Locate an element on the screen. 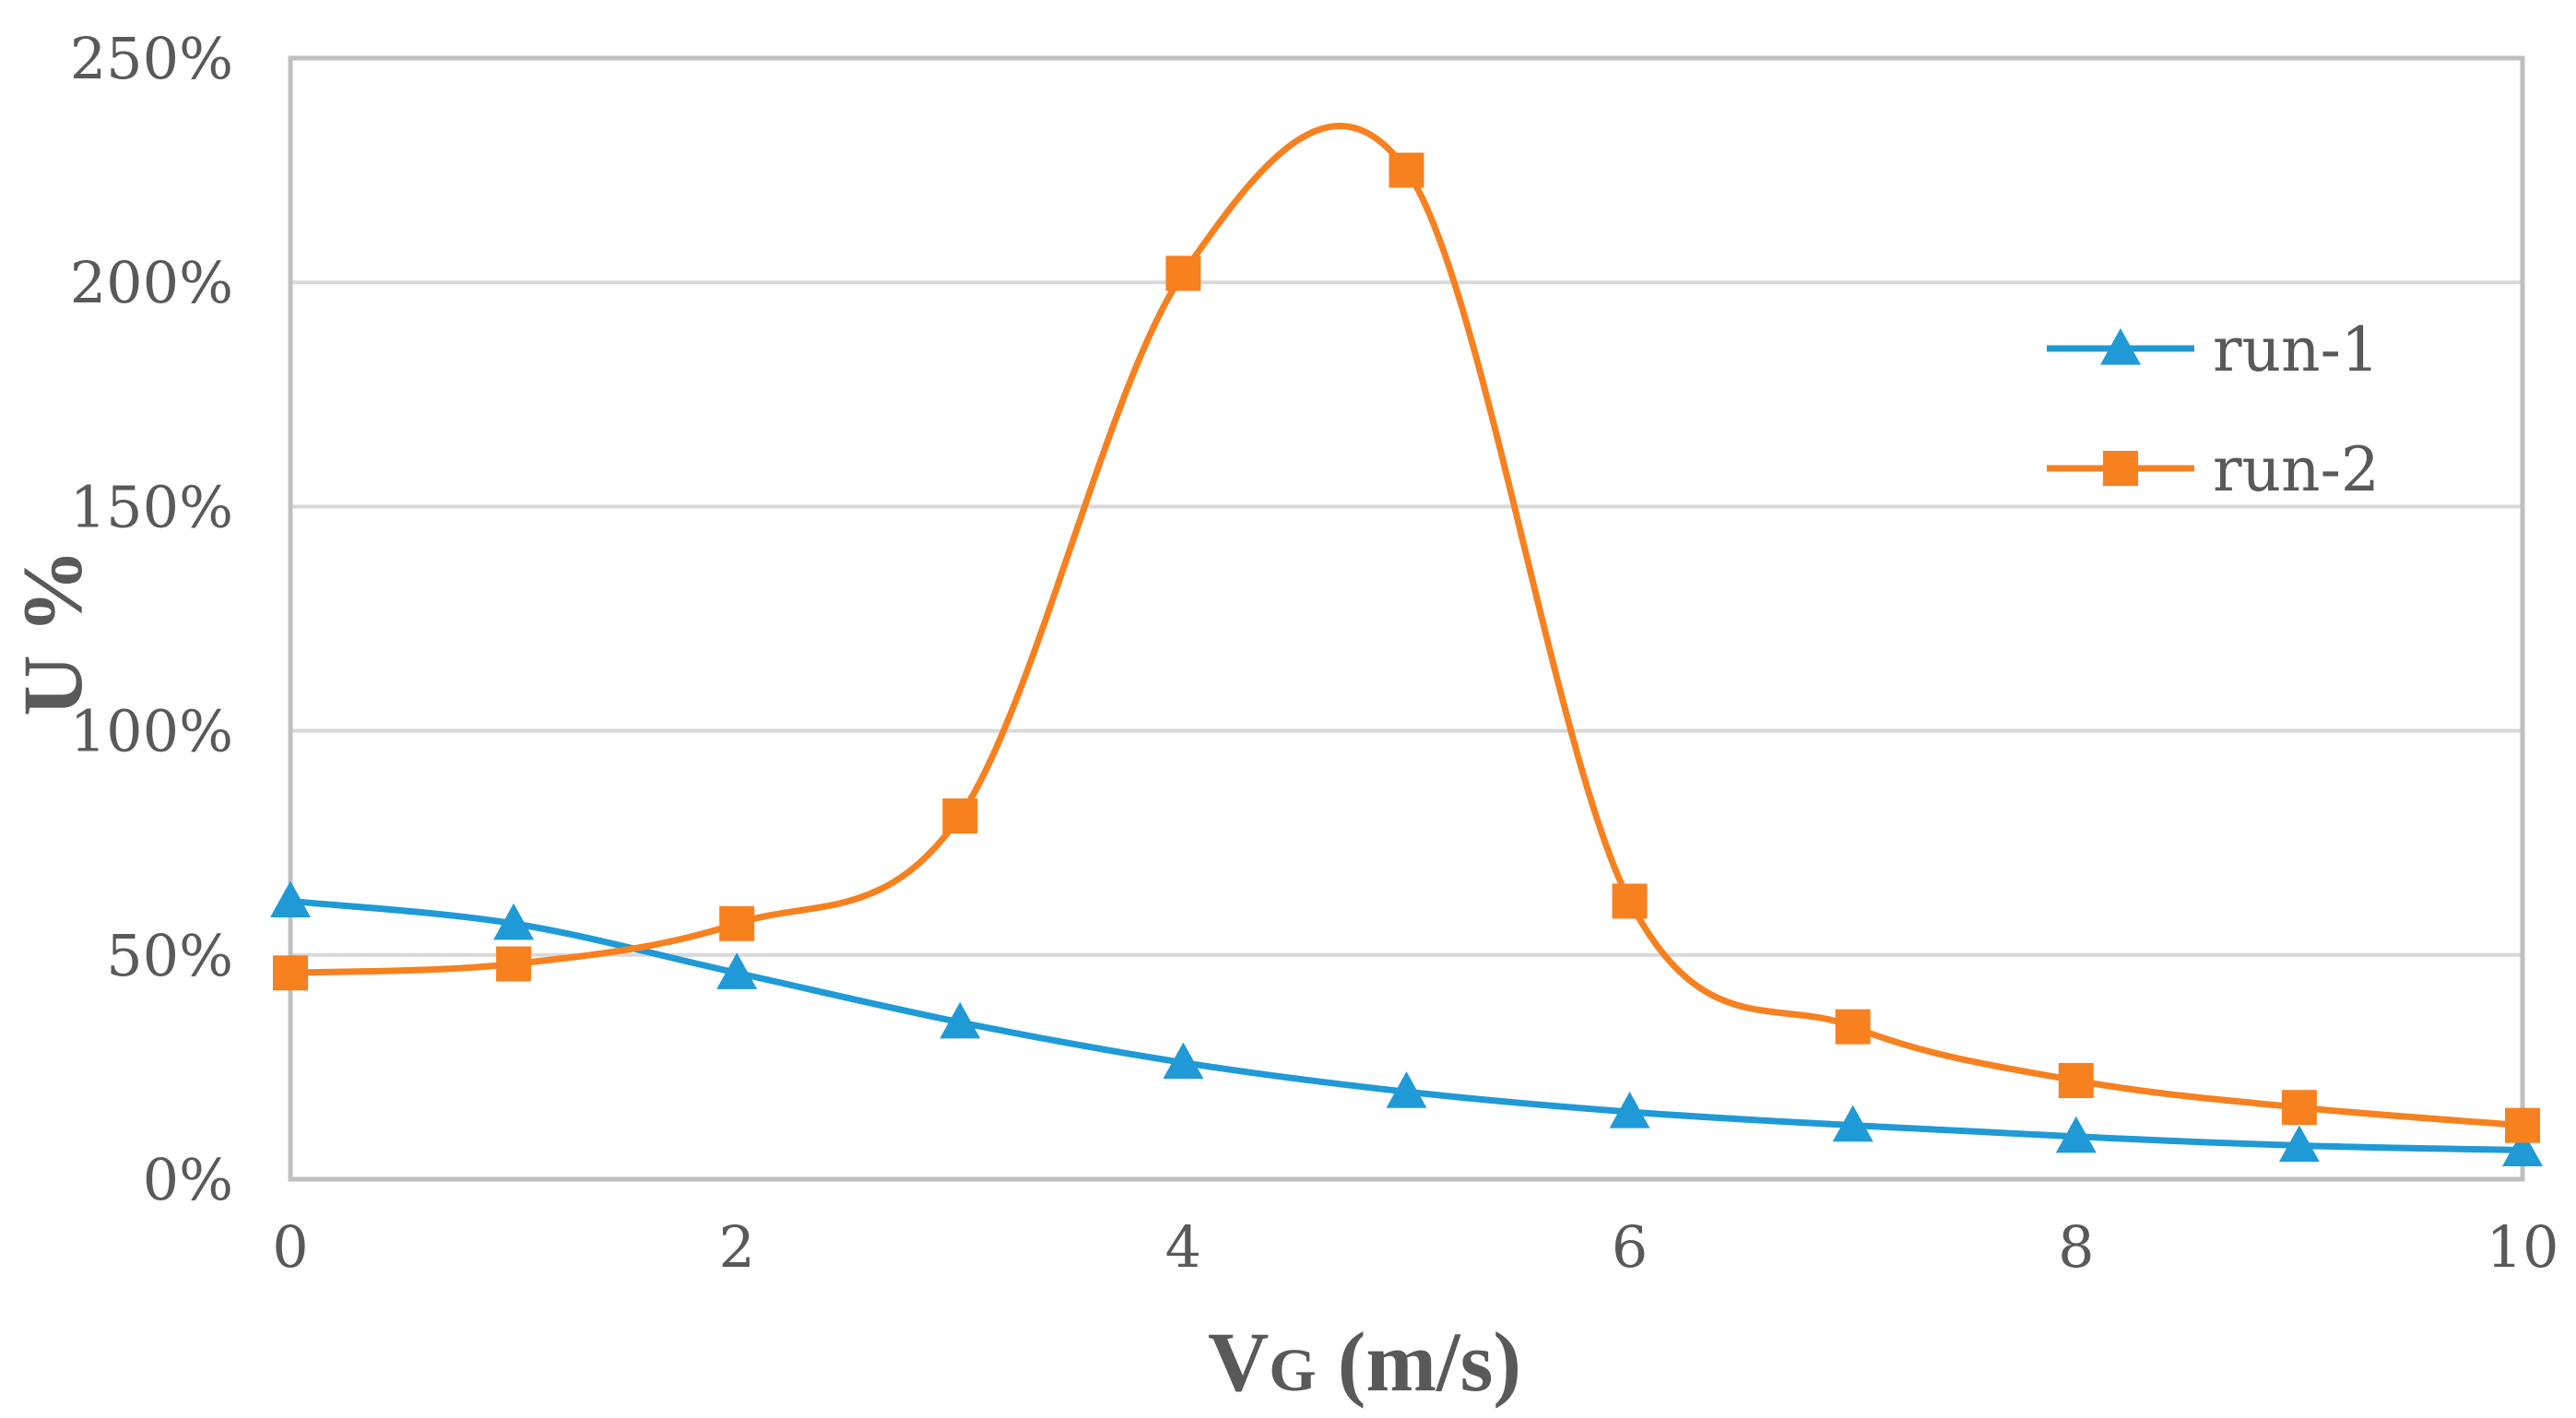 The width and height of the screenshot is (2576, 1418). legend-entry: run-1 is located at coordinates (2213, 349).